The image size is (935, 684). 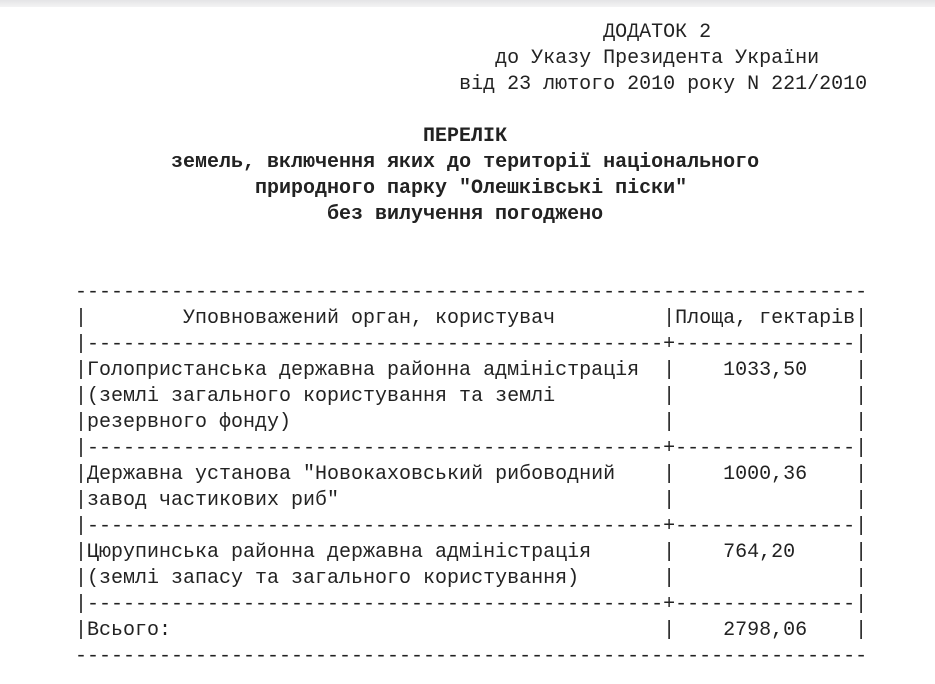 I want to click on appendix-date: від 23 лютого 2010 року N 221/2010, so click(x=663, y=84).